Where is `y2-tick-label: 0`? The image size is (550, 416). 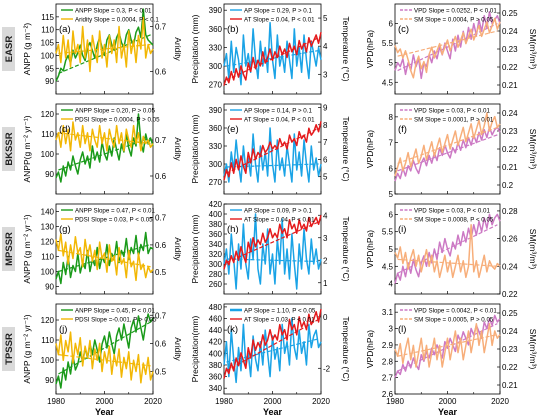
y2-tick-label: 0 is located at coordinates (325, 317).